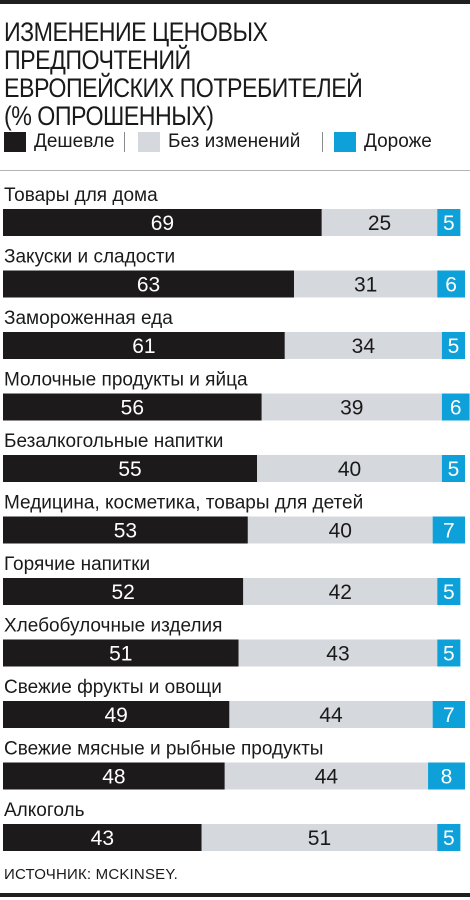 The width and height of the screenshot is (470, 900). What do you see at coordinates (183, 503) in the screenshot?
I see `category-label: Медицина, косметика, товары для детей` at bounding box center [183, 503].